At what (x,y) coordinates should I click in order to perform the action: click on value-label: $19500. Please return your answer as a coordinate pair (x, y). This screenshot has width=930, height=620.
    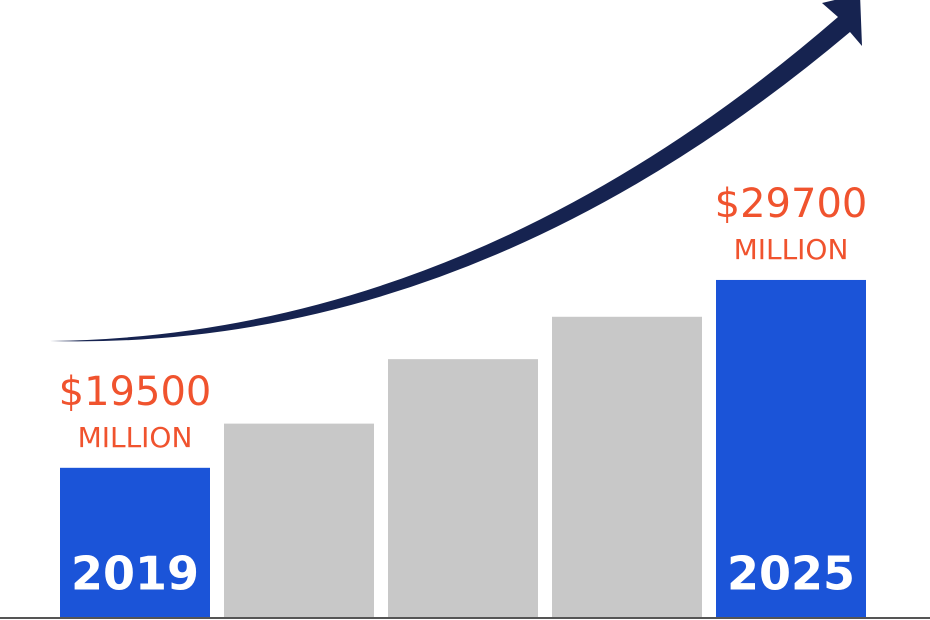
    Looking at the image, I should click on (135, 392).